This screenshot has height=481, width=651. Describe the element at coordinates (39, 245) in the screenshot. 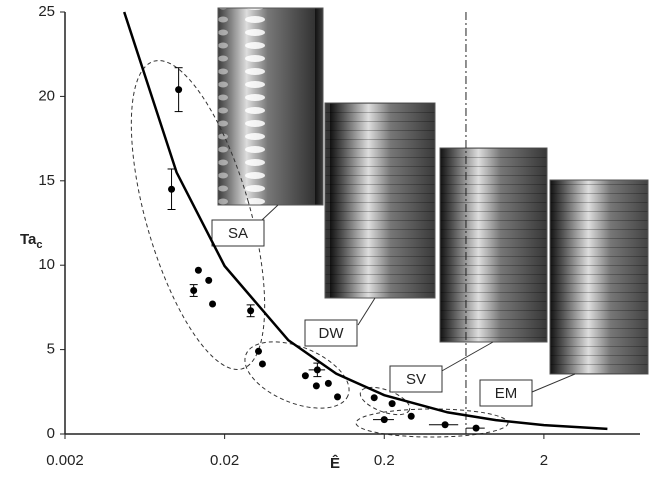

I see `y-label-sub: c` at that location.